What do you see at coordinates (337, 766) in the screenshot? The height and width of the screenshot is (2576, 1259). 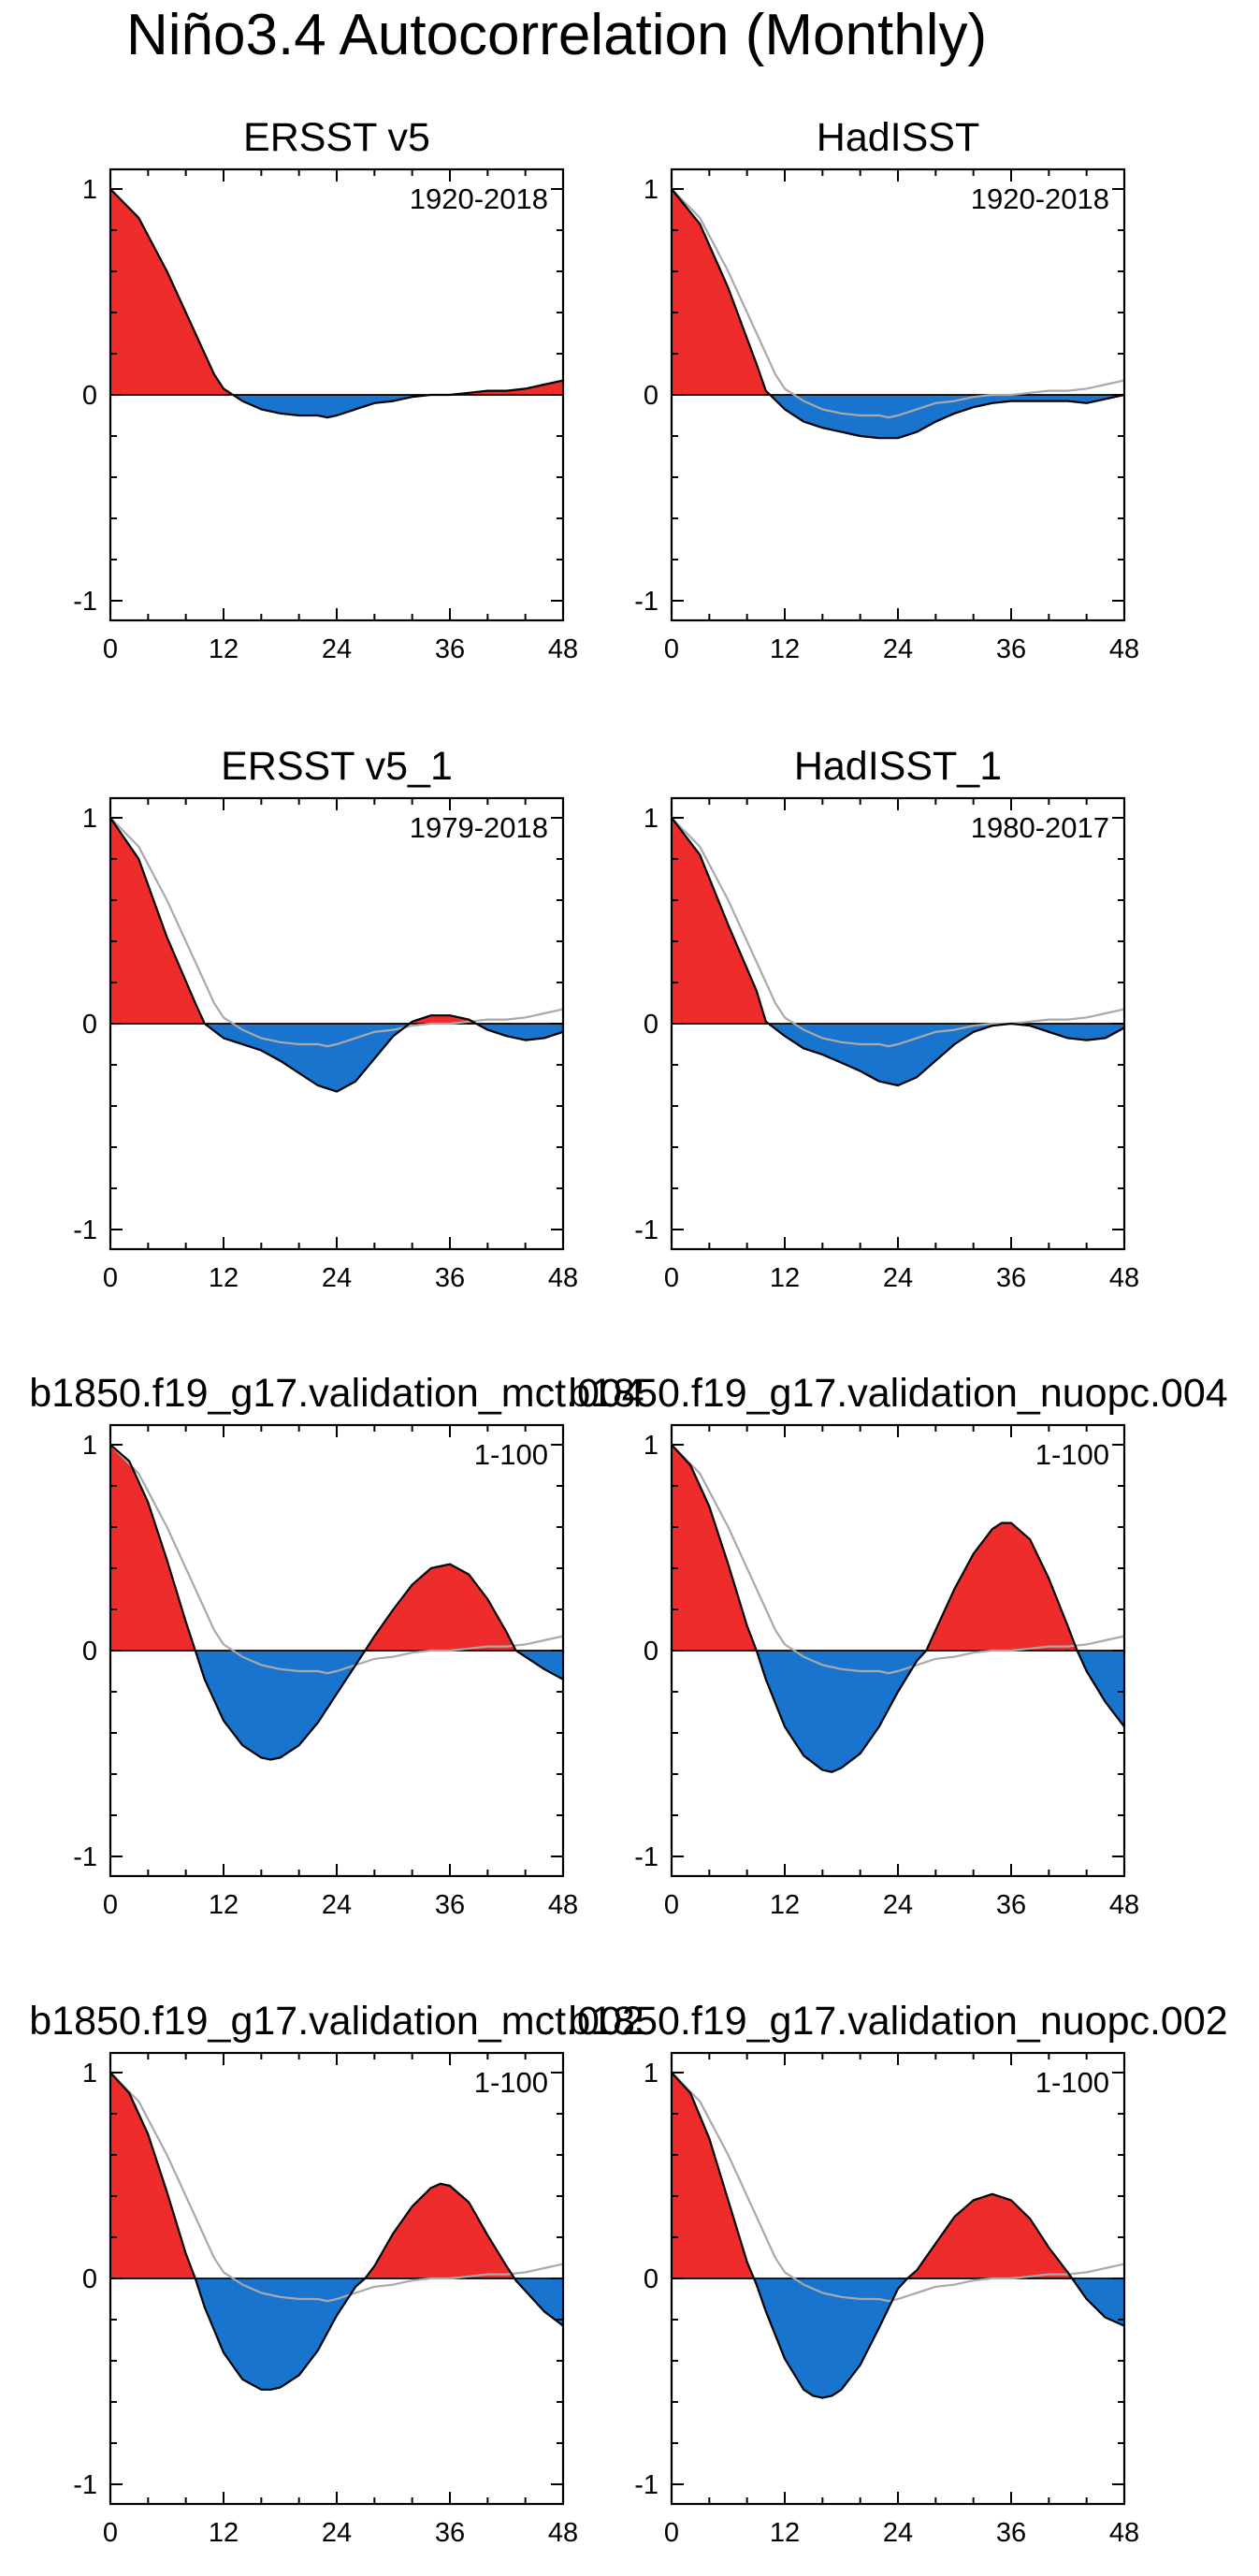 I see `panel-title: ERSST v5_1` at bounding box center [337, 766].